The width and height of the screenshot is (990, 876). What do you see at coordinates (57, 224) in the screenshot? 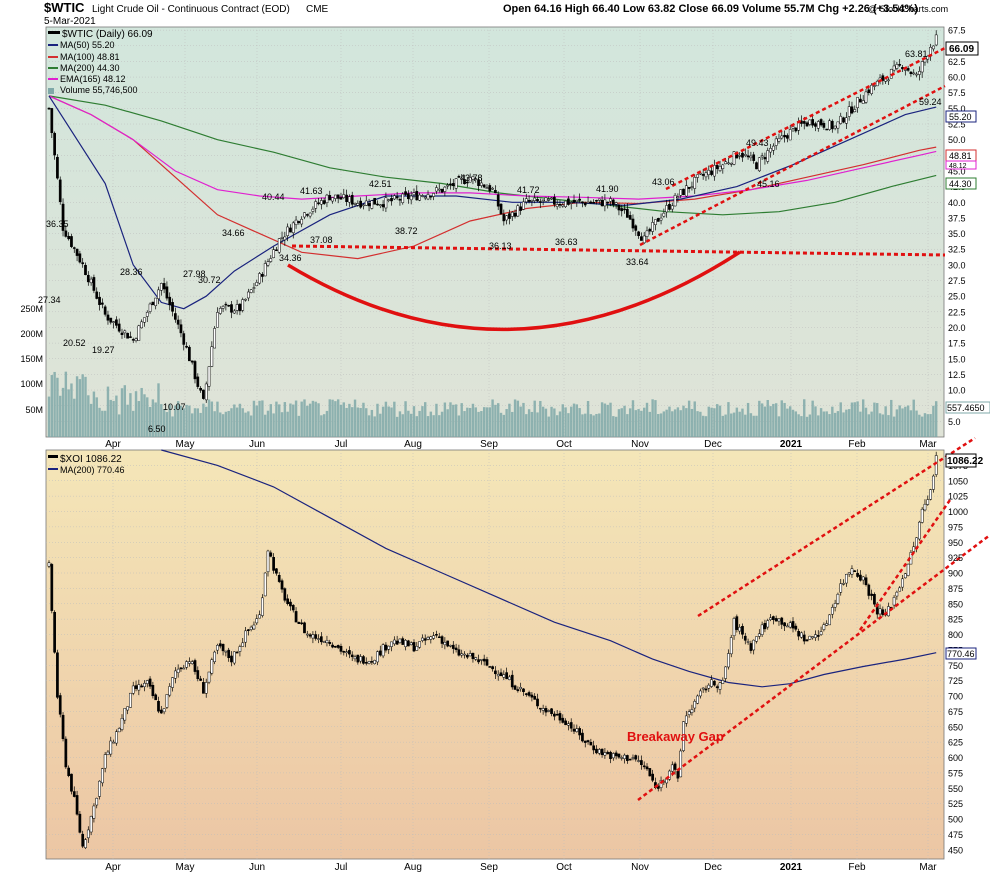
I see `annotation-label: 36.35` at bounding box center [57, 224].